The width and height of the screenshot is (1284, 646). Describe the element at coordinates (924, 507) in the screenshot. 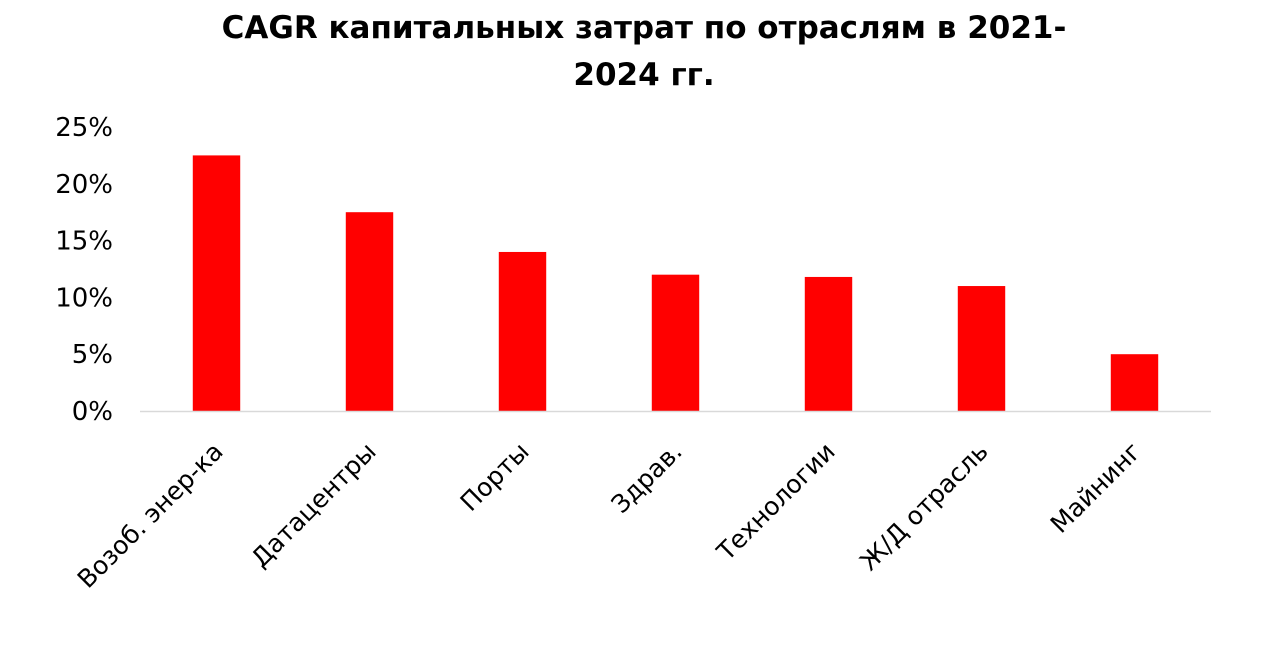

I see `x-tick-label: Ж/Д отрасль` at that location.